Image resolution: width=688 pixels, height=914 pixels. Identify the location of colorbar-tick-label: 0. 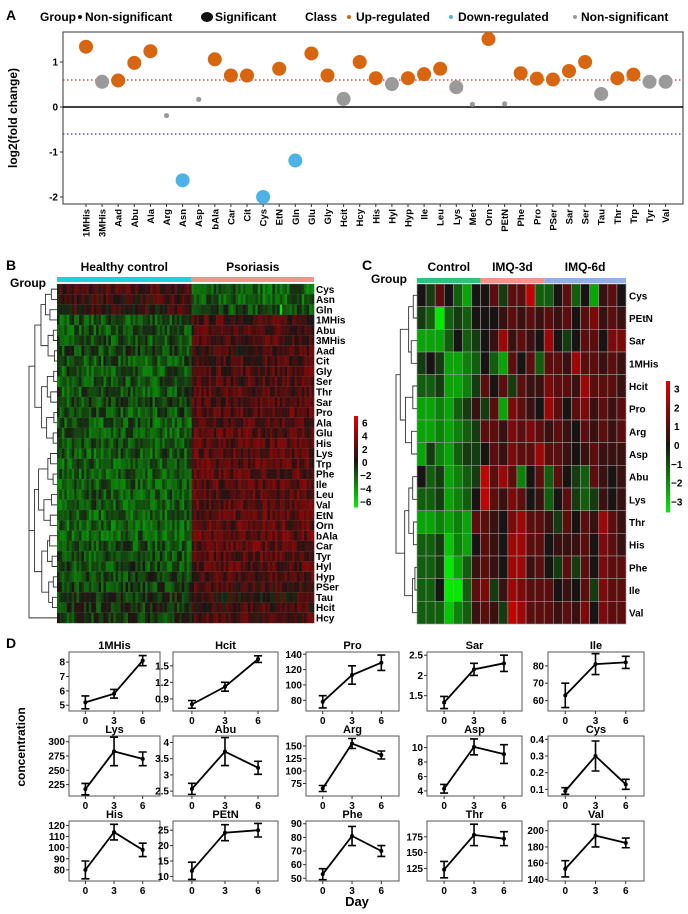
(677, 446).